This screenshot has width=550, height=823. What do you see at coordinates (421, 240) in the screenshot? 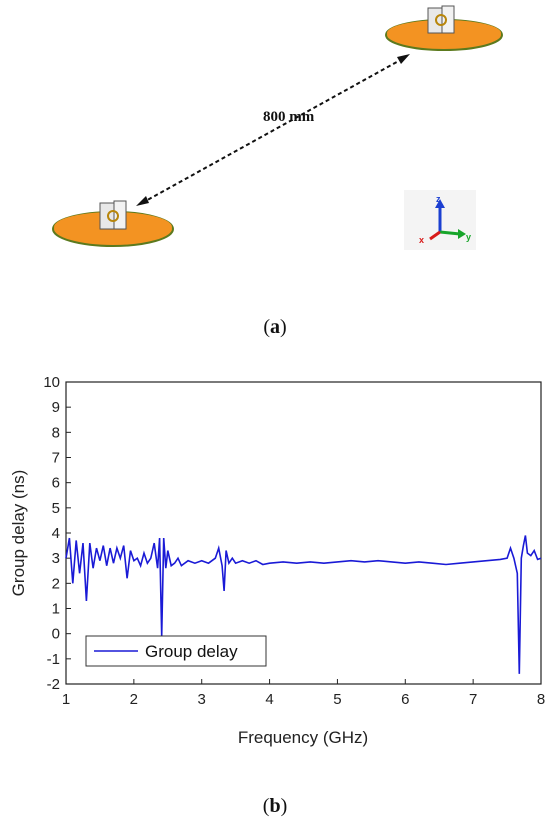
I see `x-axis-glyph: x` at bounding box center [421, 240].